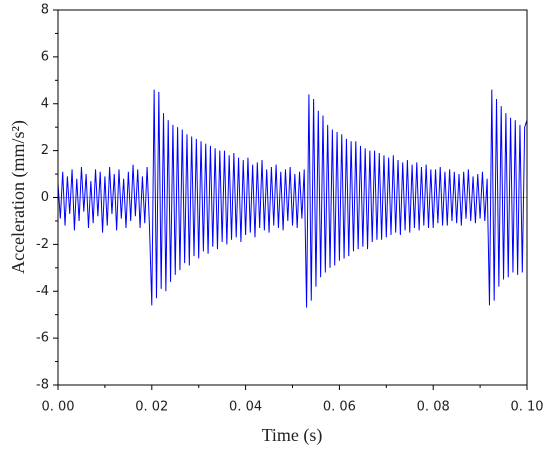  Describe the element at coordinates (433, 407) in the screenshot. I see `x-tick-label: 0. 08` at that location.